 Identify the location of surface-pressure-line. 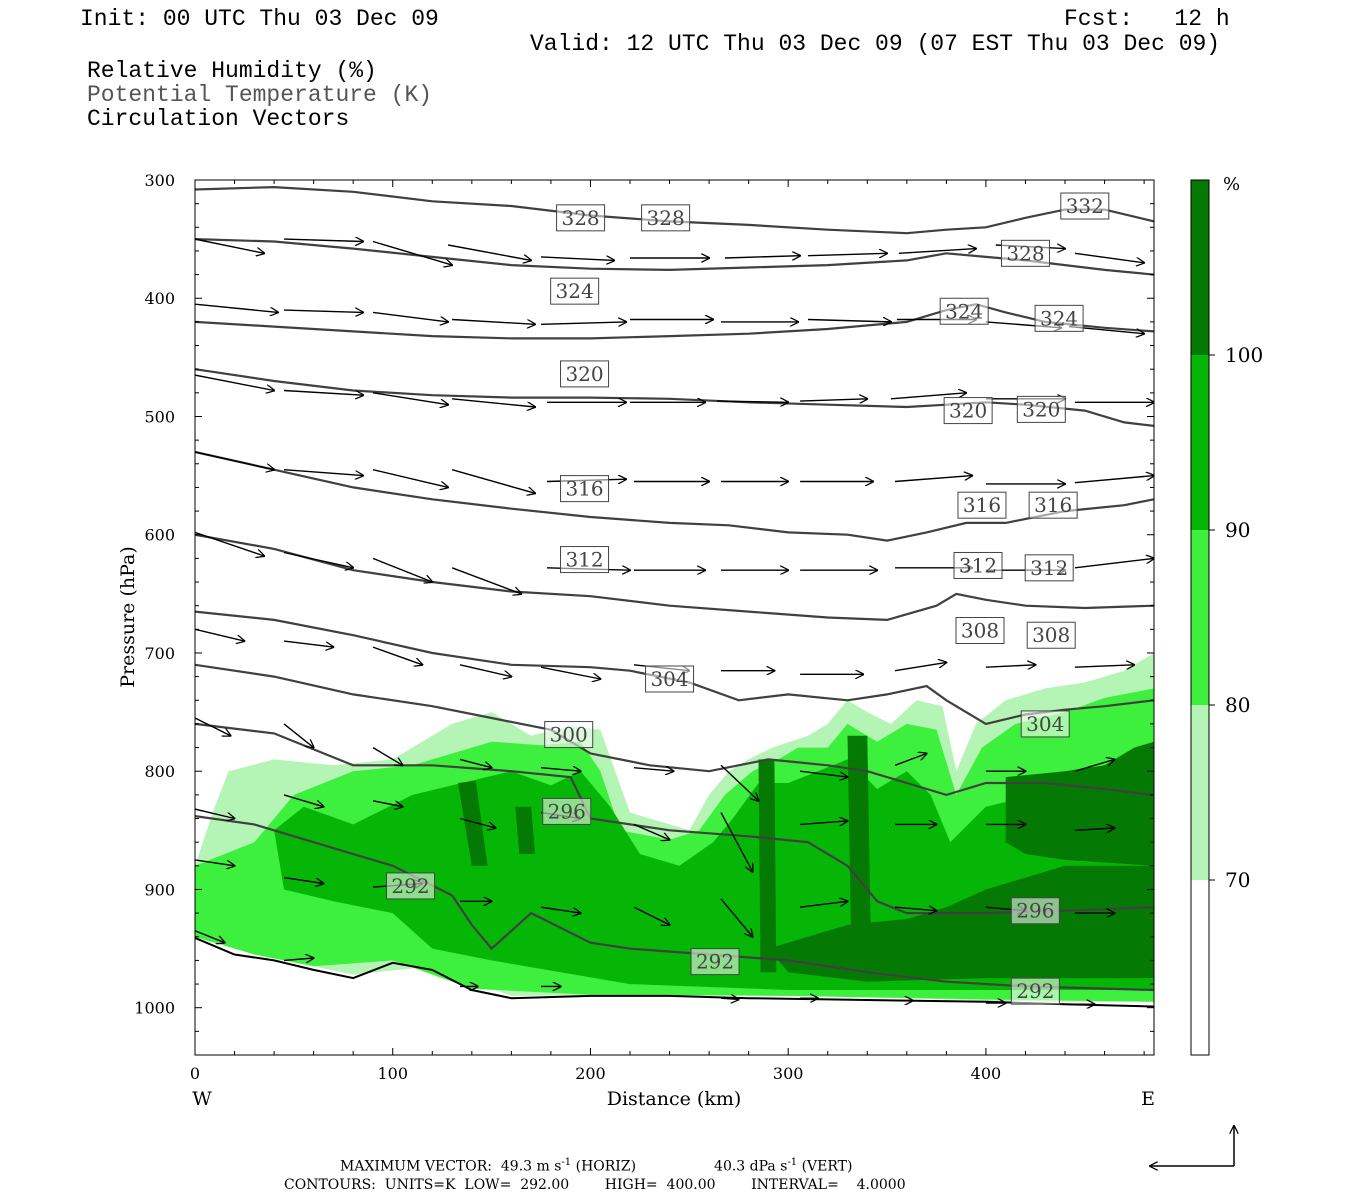
(674, 972).